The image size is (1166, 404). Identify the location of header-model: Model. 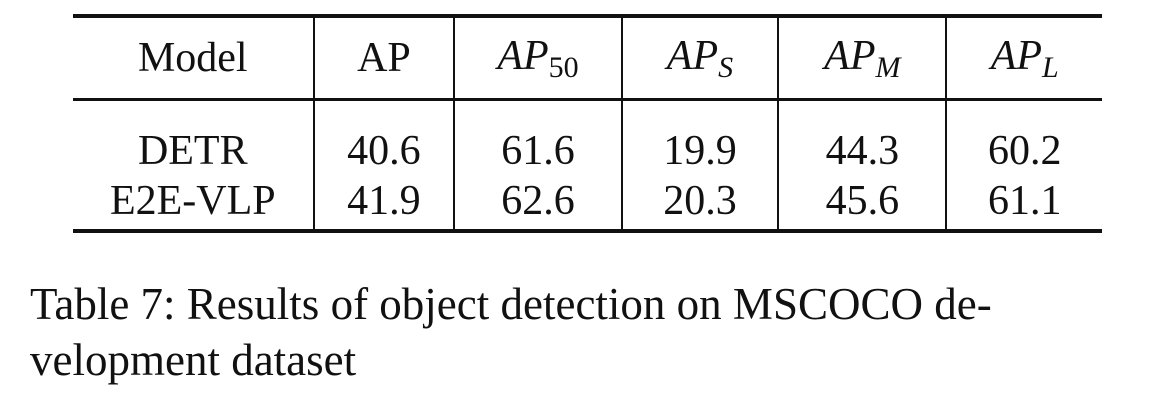
(194, 58).